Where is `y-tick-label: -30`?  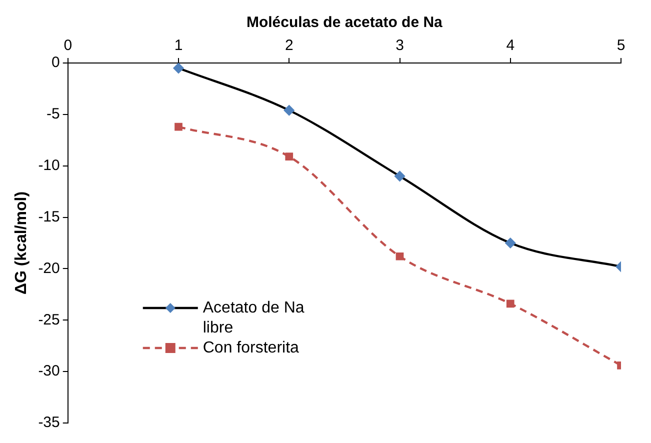 y-tick-label: -30 is located at coordinates (49, 371).